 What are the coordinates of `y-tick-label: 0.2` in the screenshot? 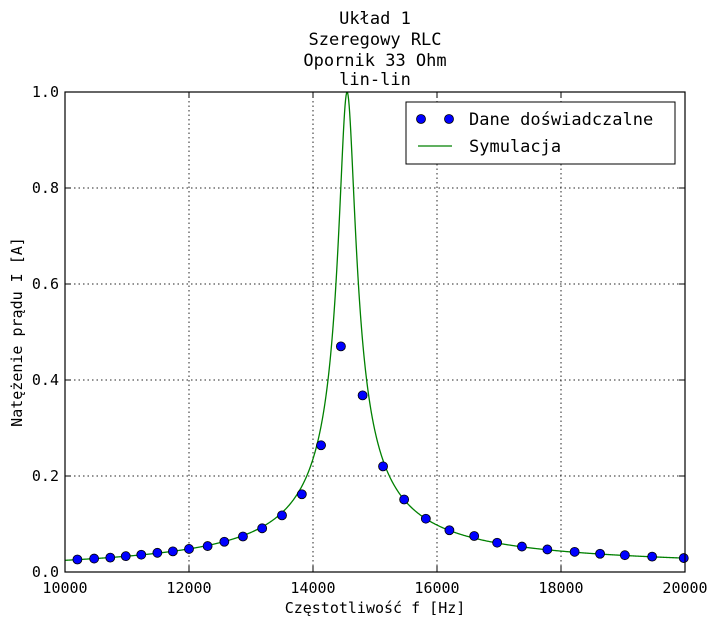 It's located at (45, 476).